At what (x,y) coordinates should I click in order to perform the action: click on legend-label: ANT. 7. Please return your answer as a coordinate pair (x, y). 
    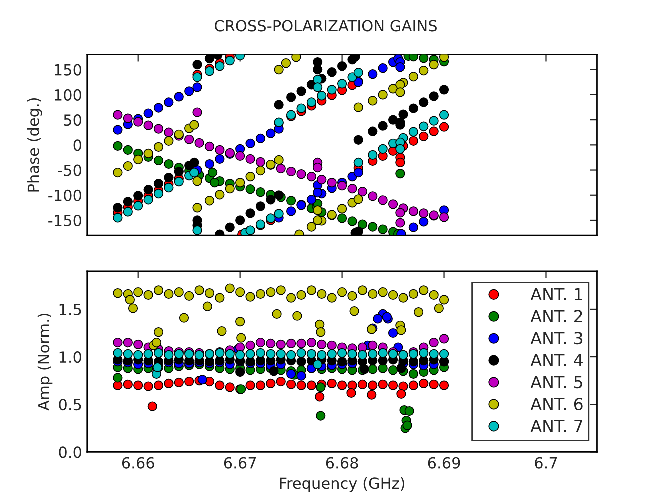
    Looking at the image, I should click on (556, 426).